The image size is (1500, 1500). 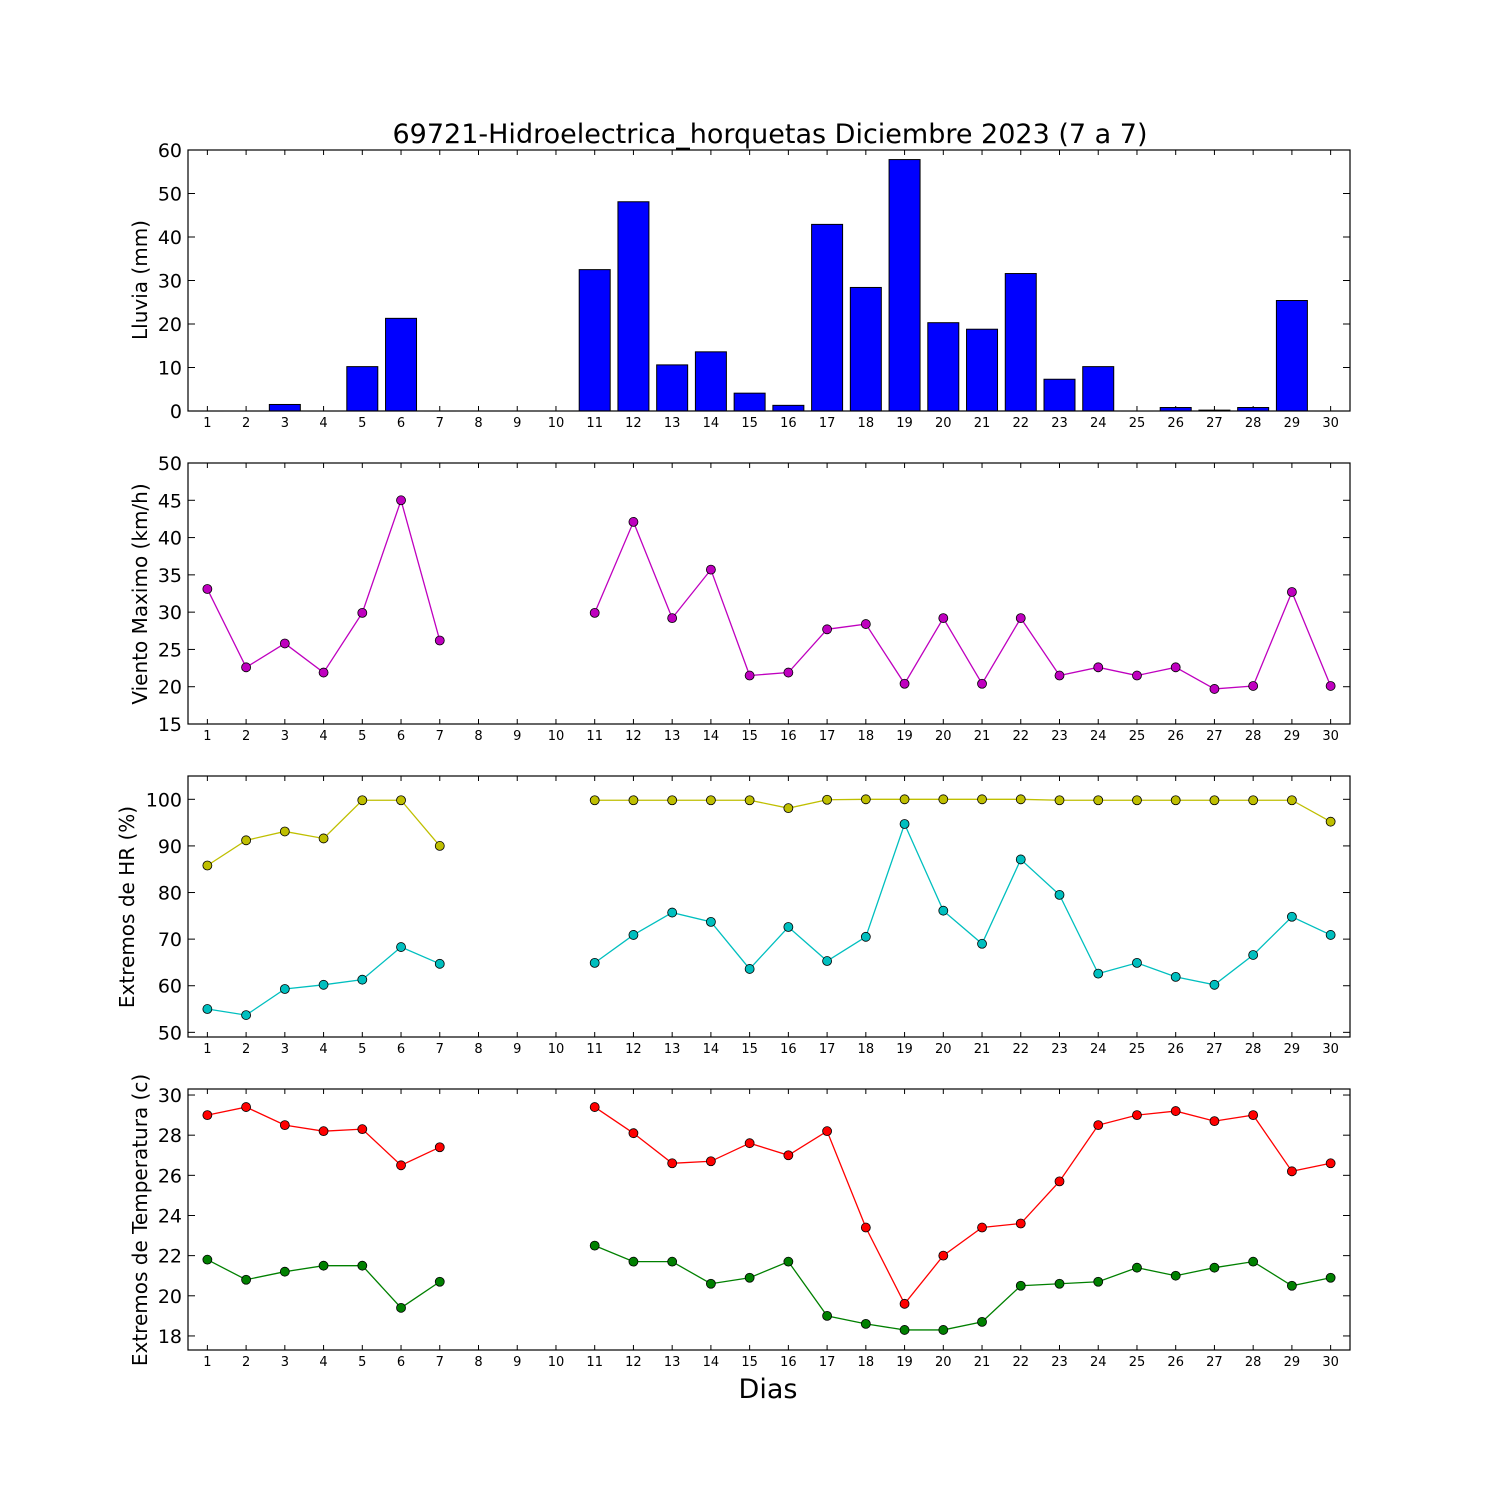 What do you see at coordinates (170, 369) in the screenshot?
I see `y-tick-label: 10` at bounding box center [170, 369].